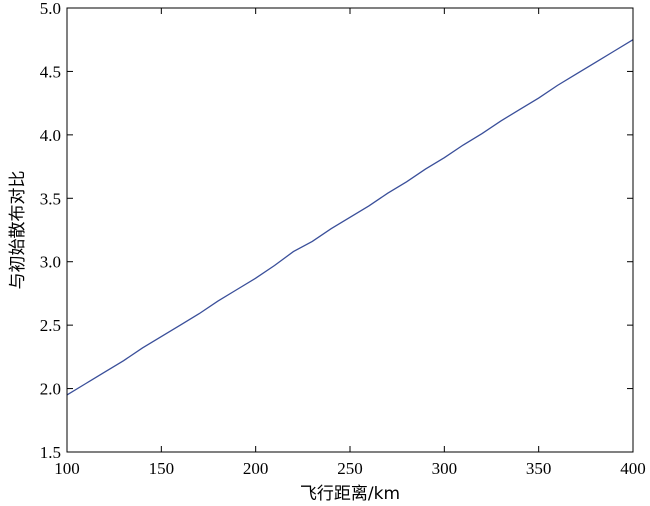 The image size is (650, 506). What do you see at coordinates (50, 262) in the screenshot?
I see `y-tick-label: 3.0` at bounding box center [50, 262].